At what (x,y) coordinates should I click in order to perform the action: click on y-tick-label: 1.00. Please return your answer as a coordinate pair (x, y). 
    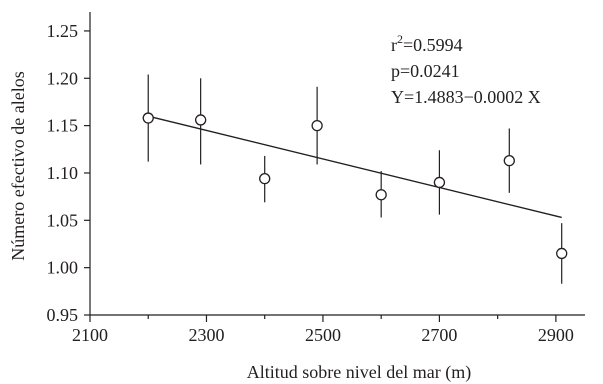
    Looking at the image, I should click on (63, 268).